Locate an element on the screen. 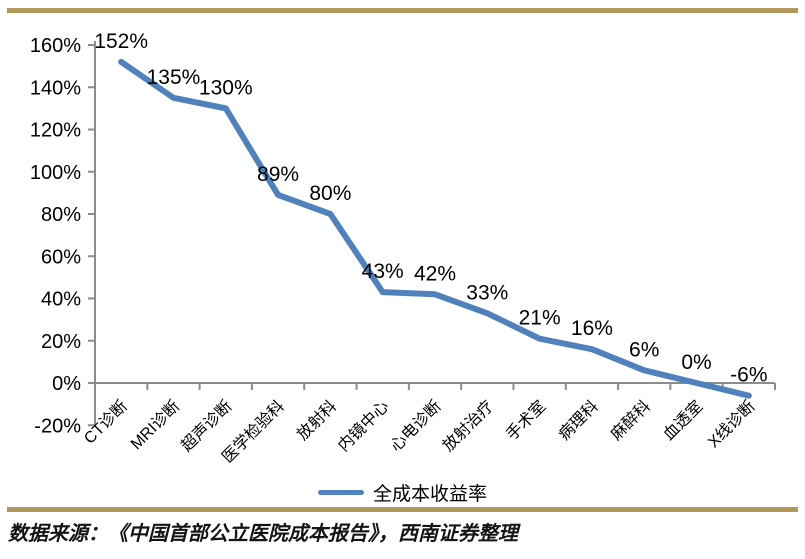  data-point-label: 6% is located at coordinates (644, 349).